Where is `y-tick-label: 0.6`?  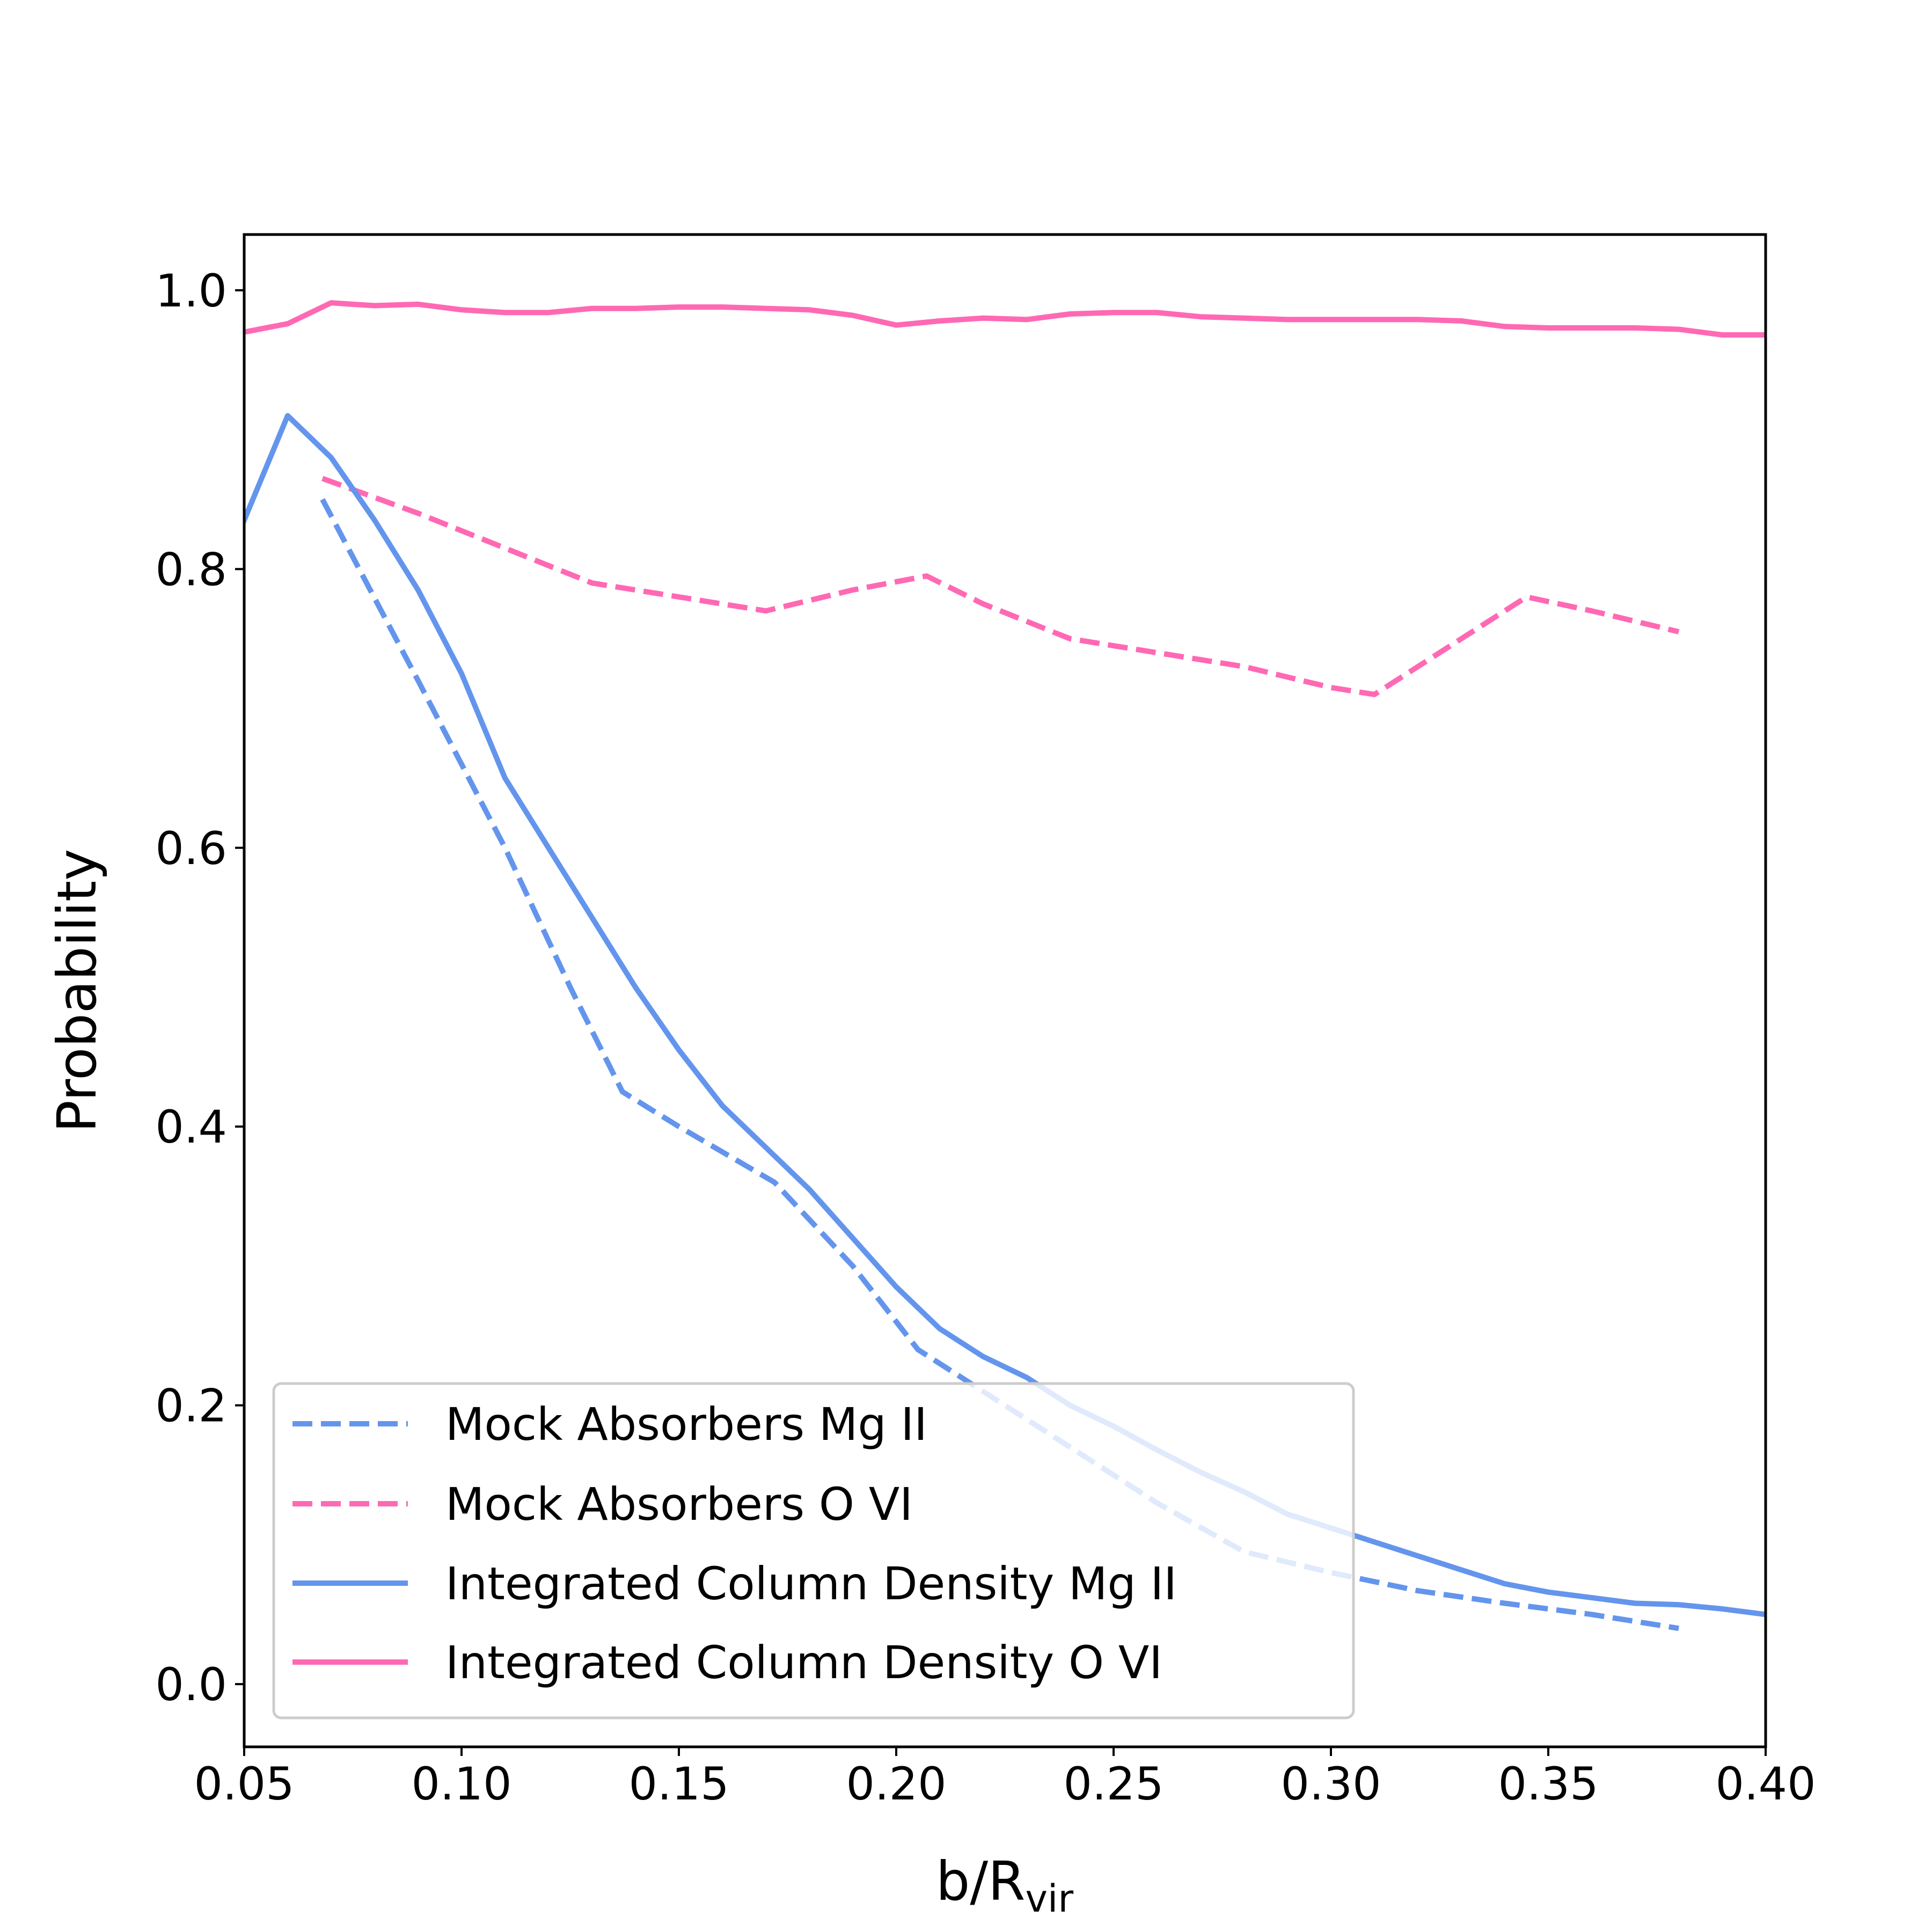 y-tick-label: 0.6 is located at coordinates (191, 848).